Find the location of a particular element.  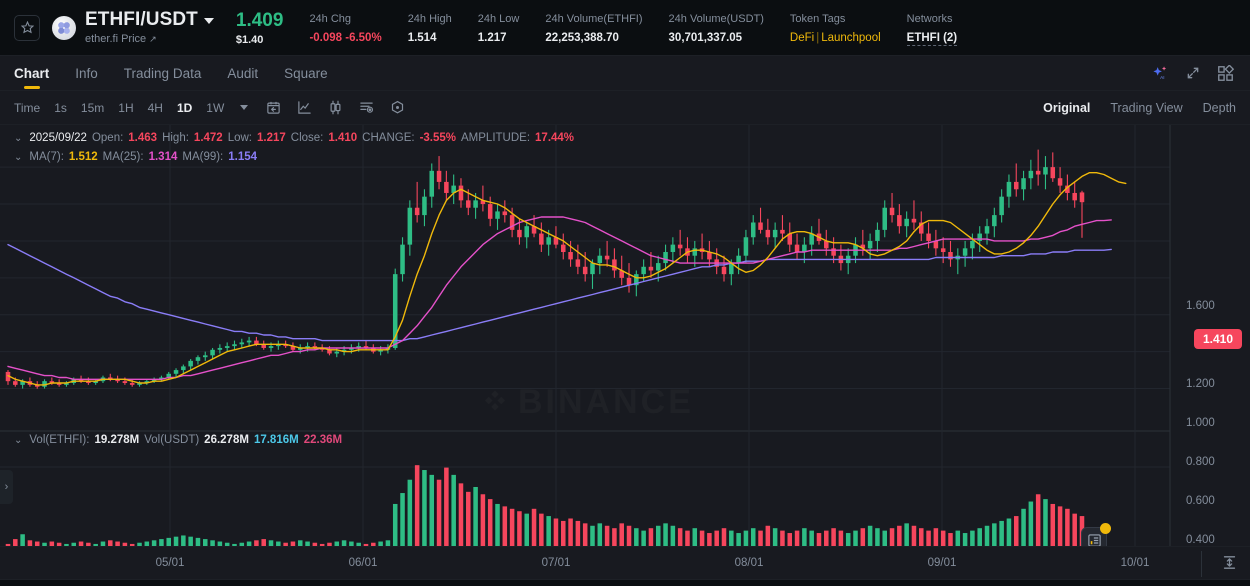

last-price-usd: $1.40 is located at coordinates (249, 39).